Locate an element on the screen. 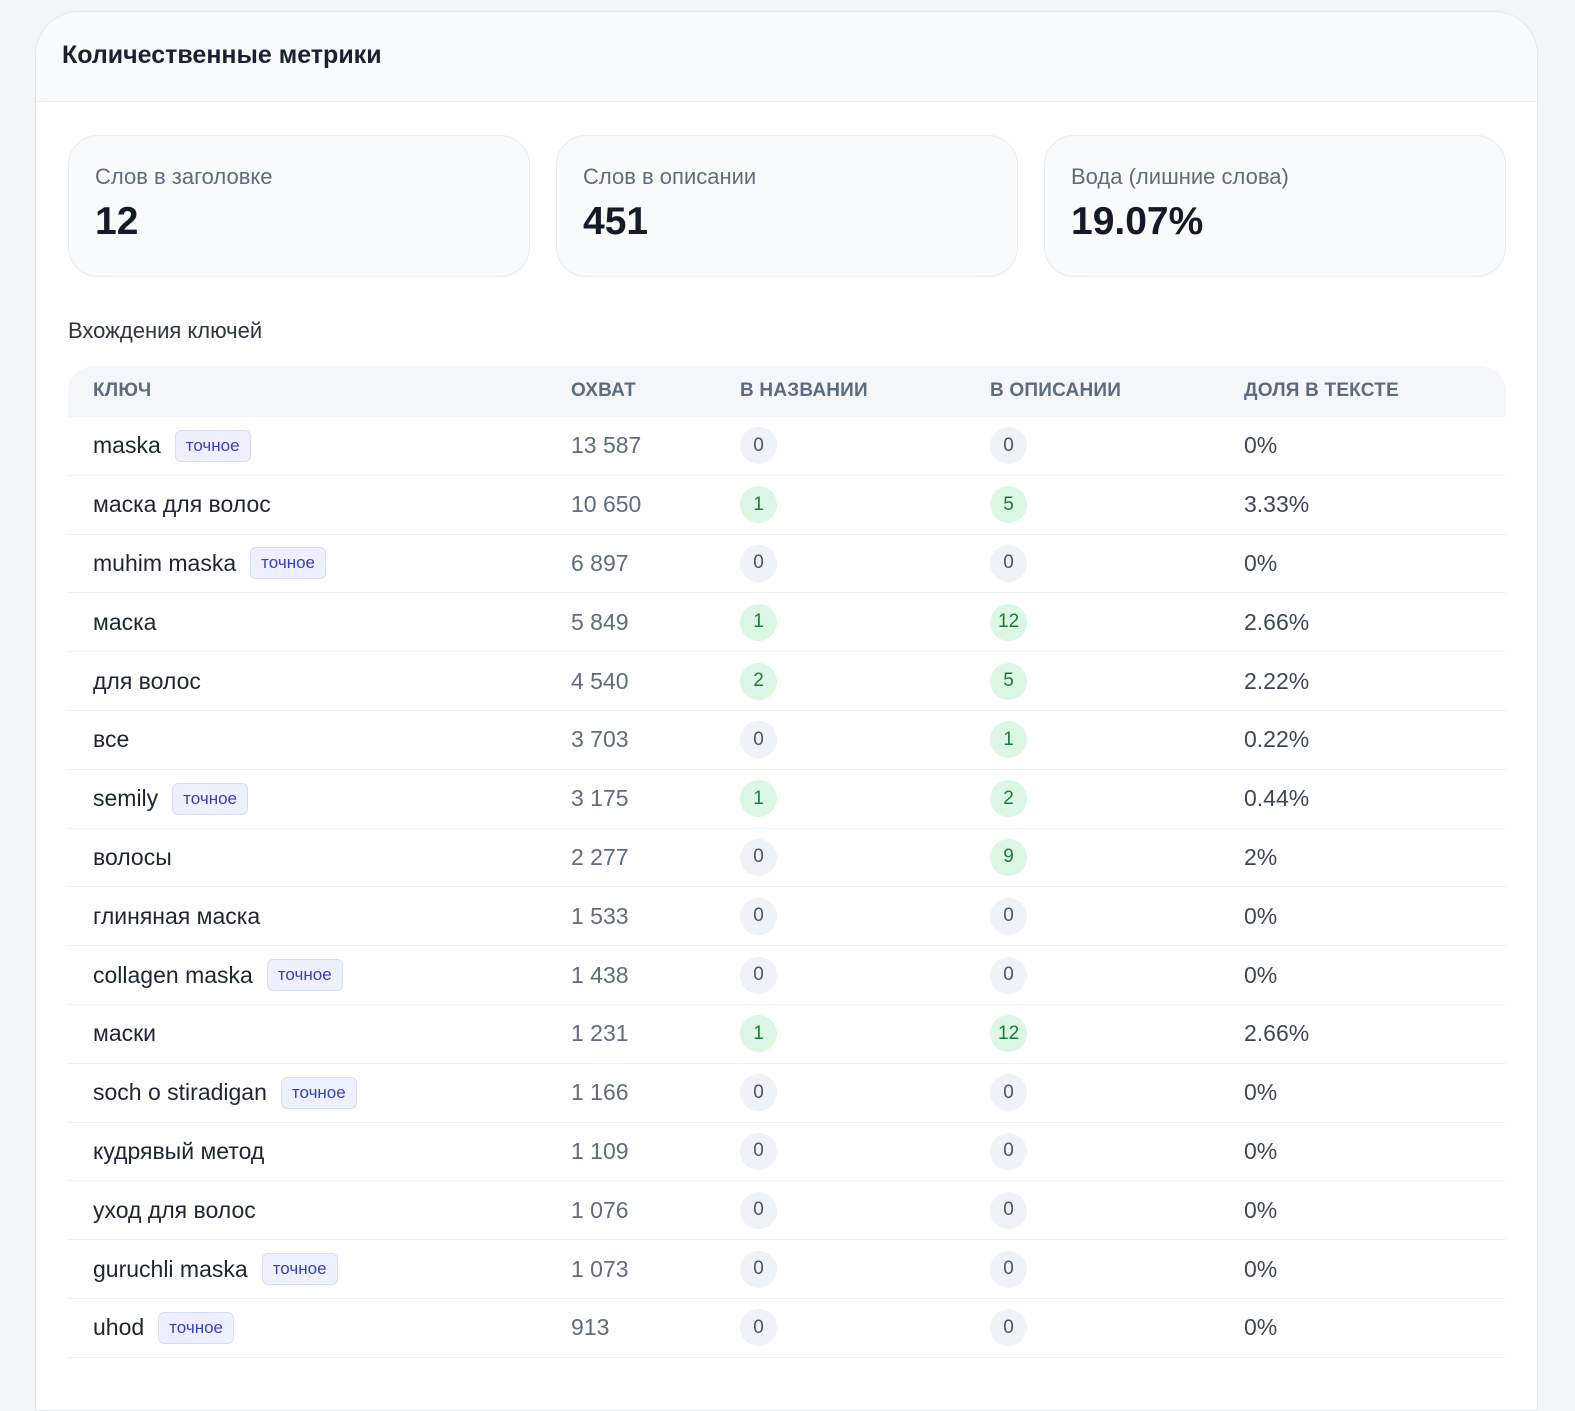 Image resolution: width=1575 pixels, height=1411 pixels. key-text: маска для волос is located at coordinates (182, 504).